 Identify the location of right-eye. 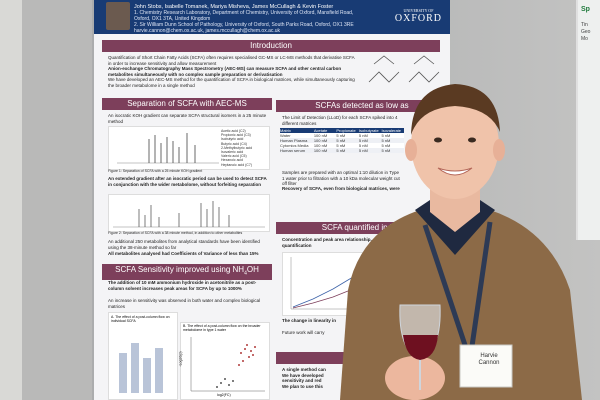
(472, 140).